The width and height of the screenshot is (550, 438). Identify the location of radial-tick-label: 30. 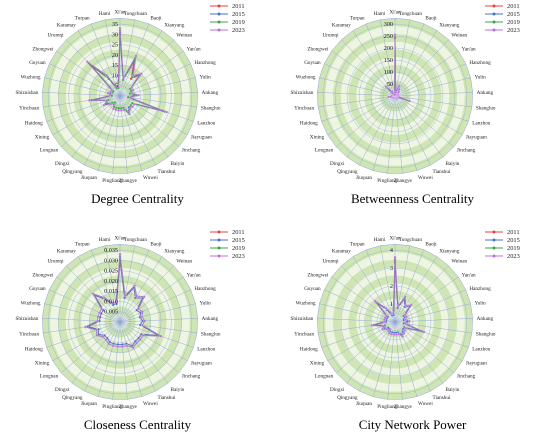
(115, 34).